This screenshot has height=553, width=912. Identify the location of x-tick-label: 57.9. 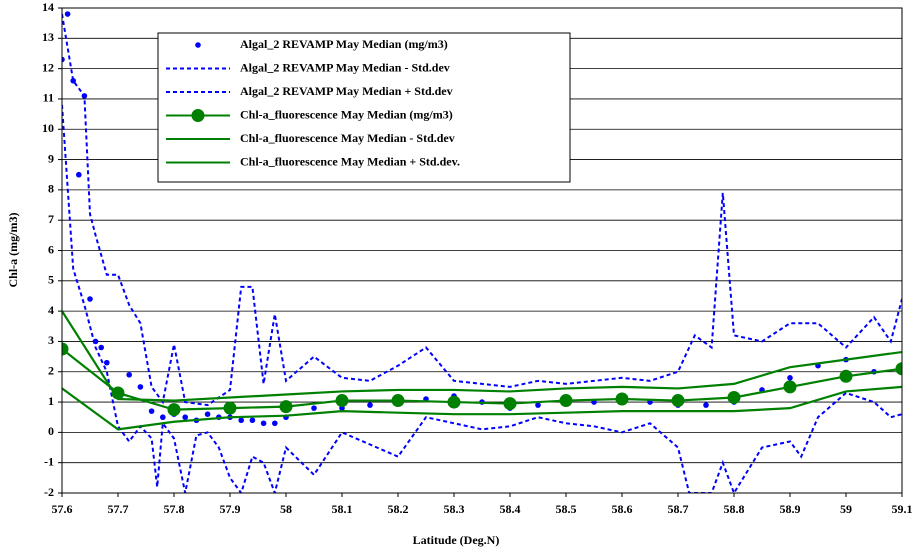
(230, 509).